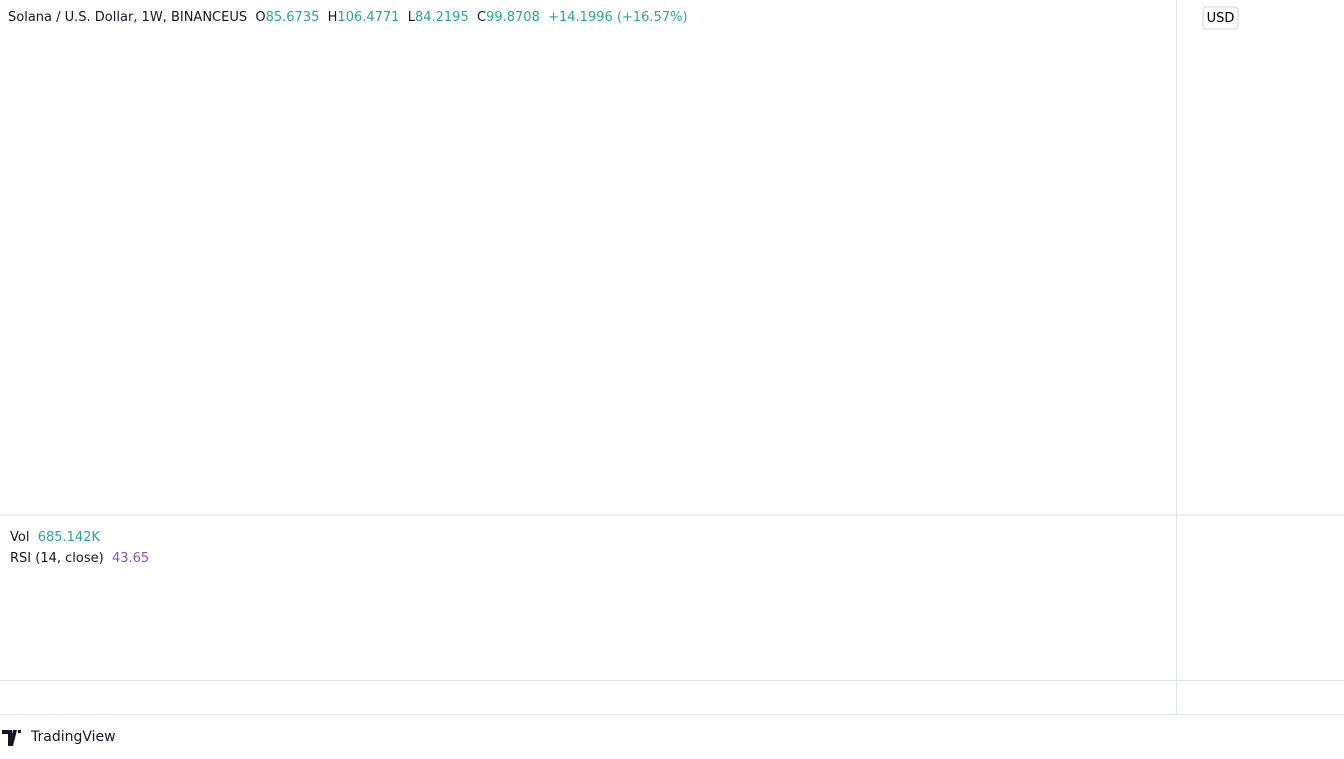  Describe the element at coordinates (69, 537) in the screenshot. I see `volume-last: 685.142K` at that location.